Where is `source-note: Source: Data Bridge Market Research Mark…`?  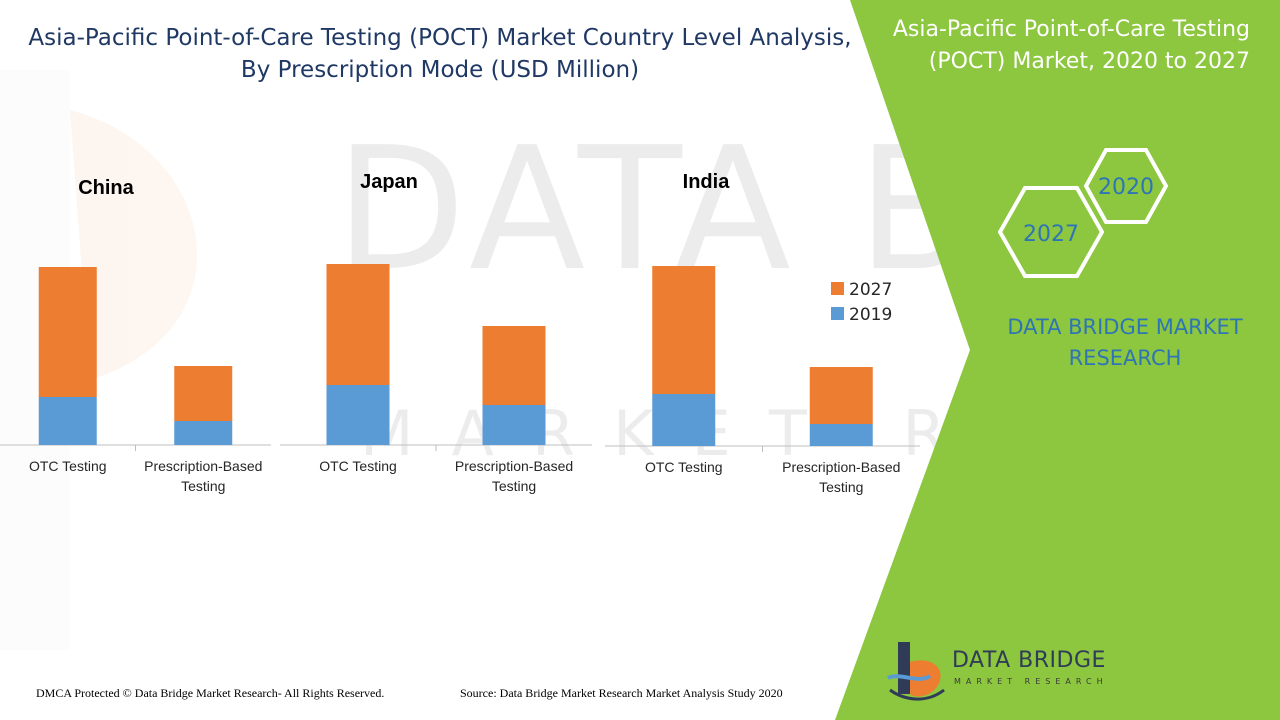 source-note: Source: Data Bridge Market Research Mark… is located at coordinates (621, 693).